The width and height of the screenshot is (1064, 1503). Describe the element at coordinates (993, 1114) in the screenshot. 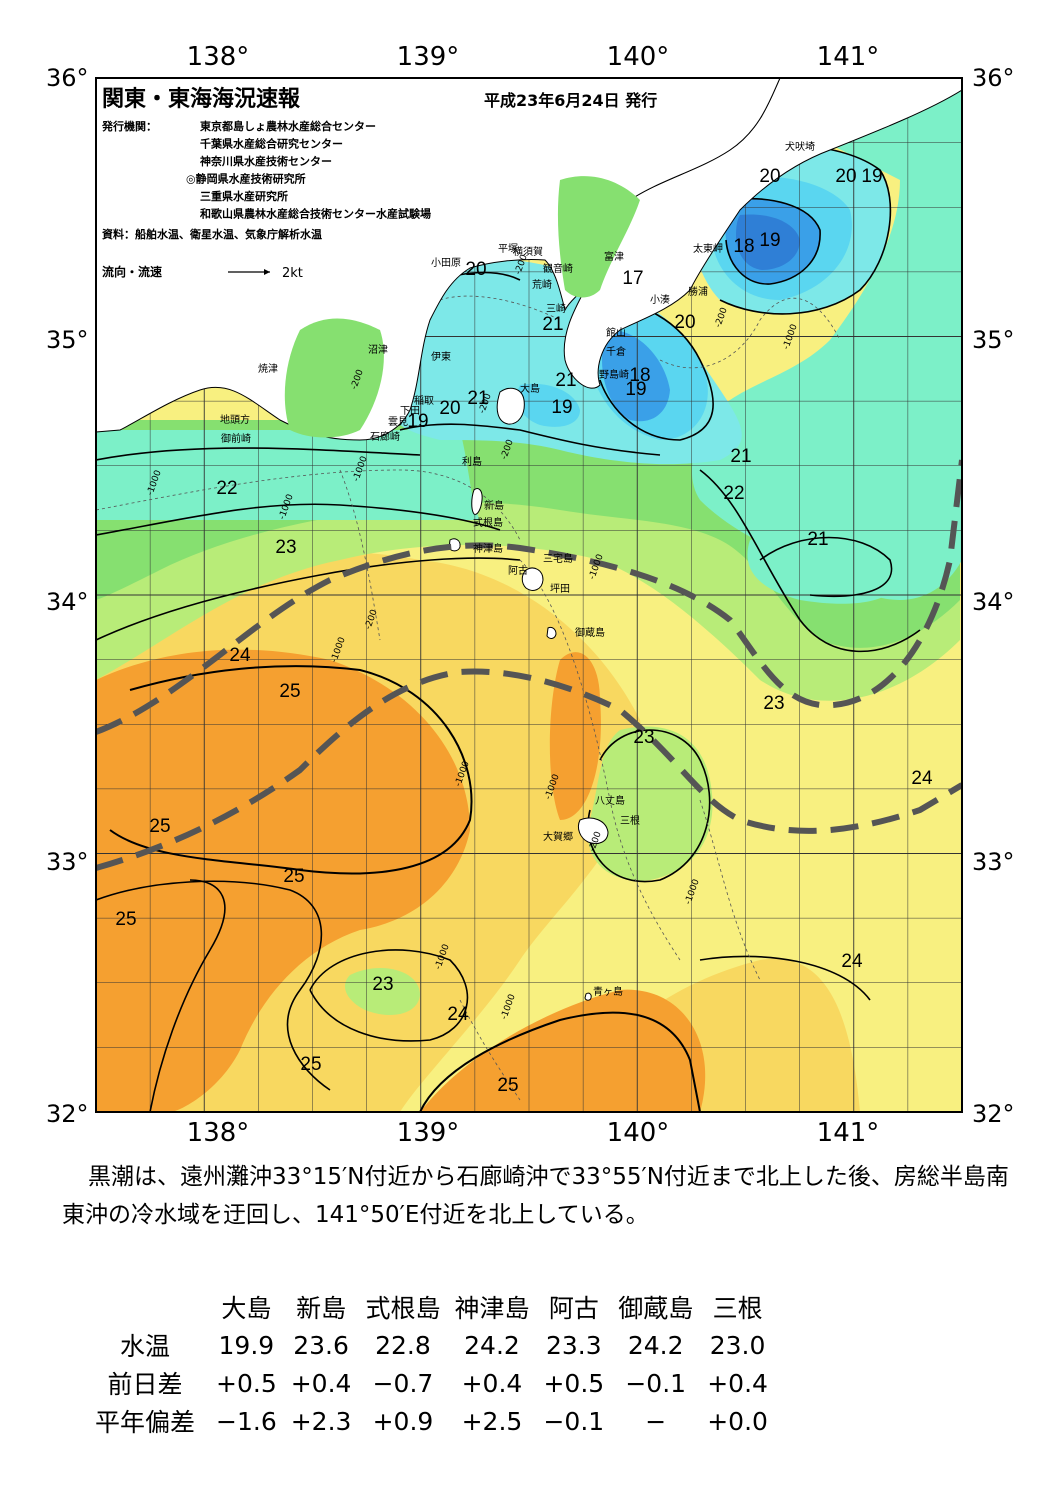

I see `lat-label-right: 32°` at that location.